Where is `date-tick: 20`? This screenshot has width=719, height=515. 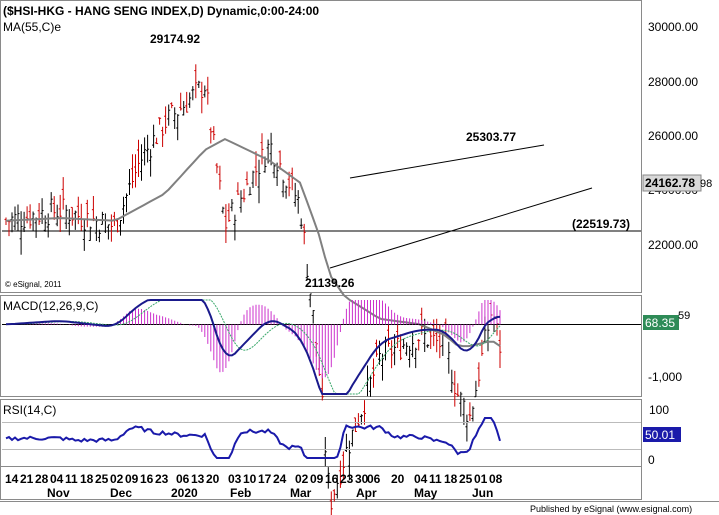 date-tick: 20 is located at coordinates (398, 479).